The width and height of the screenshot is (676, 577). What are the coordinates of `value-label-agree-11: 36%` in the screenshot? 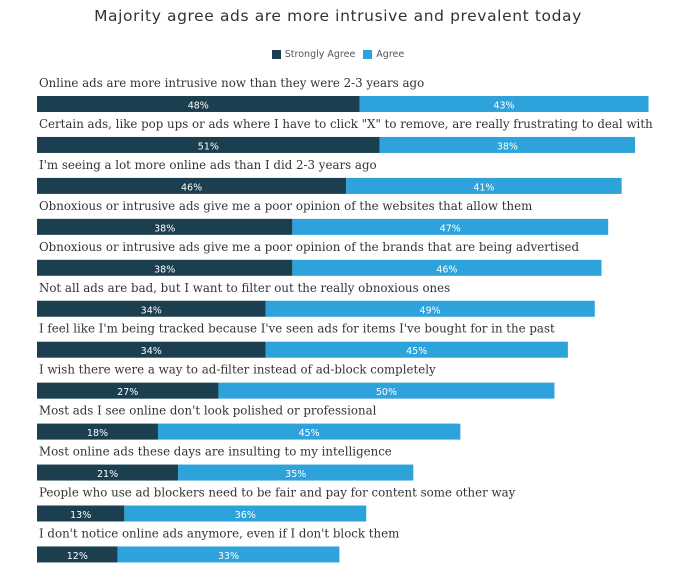 It's located at (245, 515).